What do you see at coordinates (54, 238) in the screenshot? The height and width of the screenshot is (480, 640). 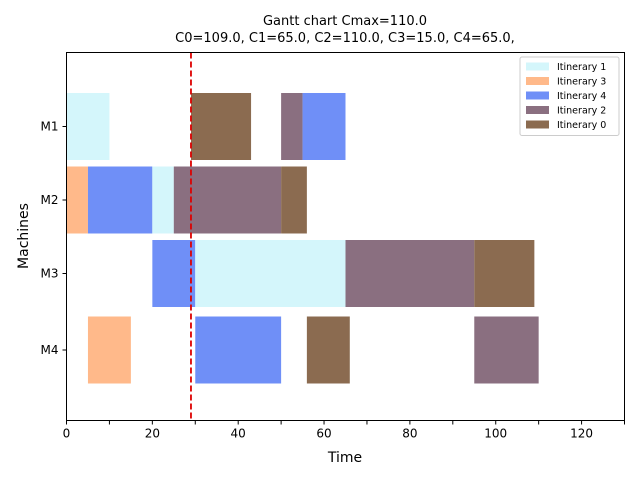 I see `y-axis: M1 M2 M3 M4` at bounding box center [54, 238].